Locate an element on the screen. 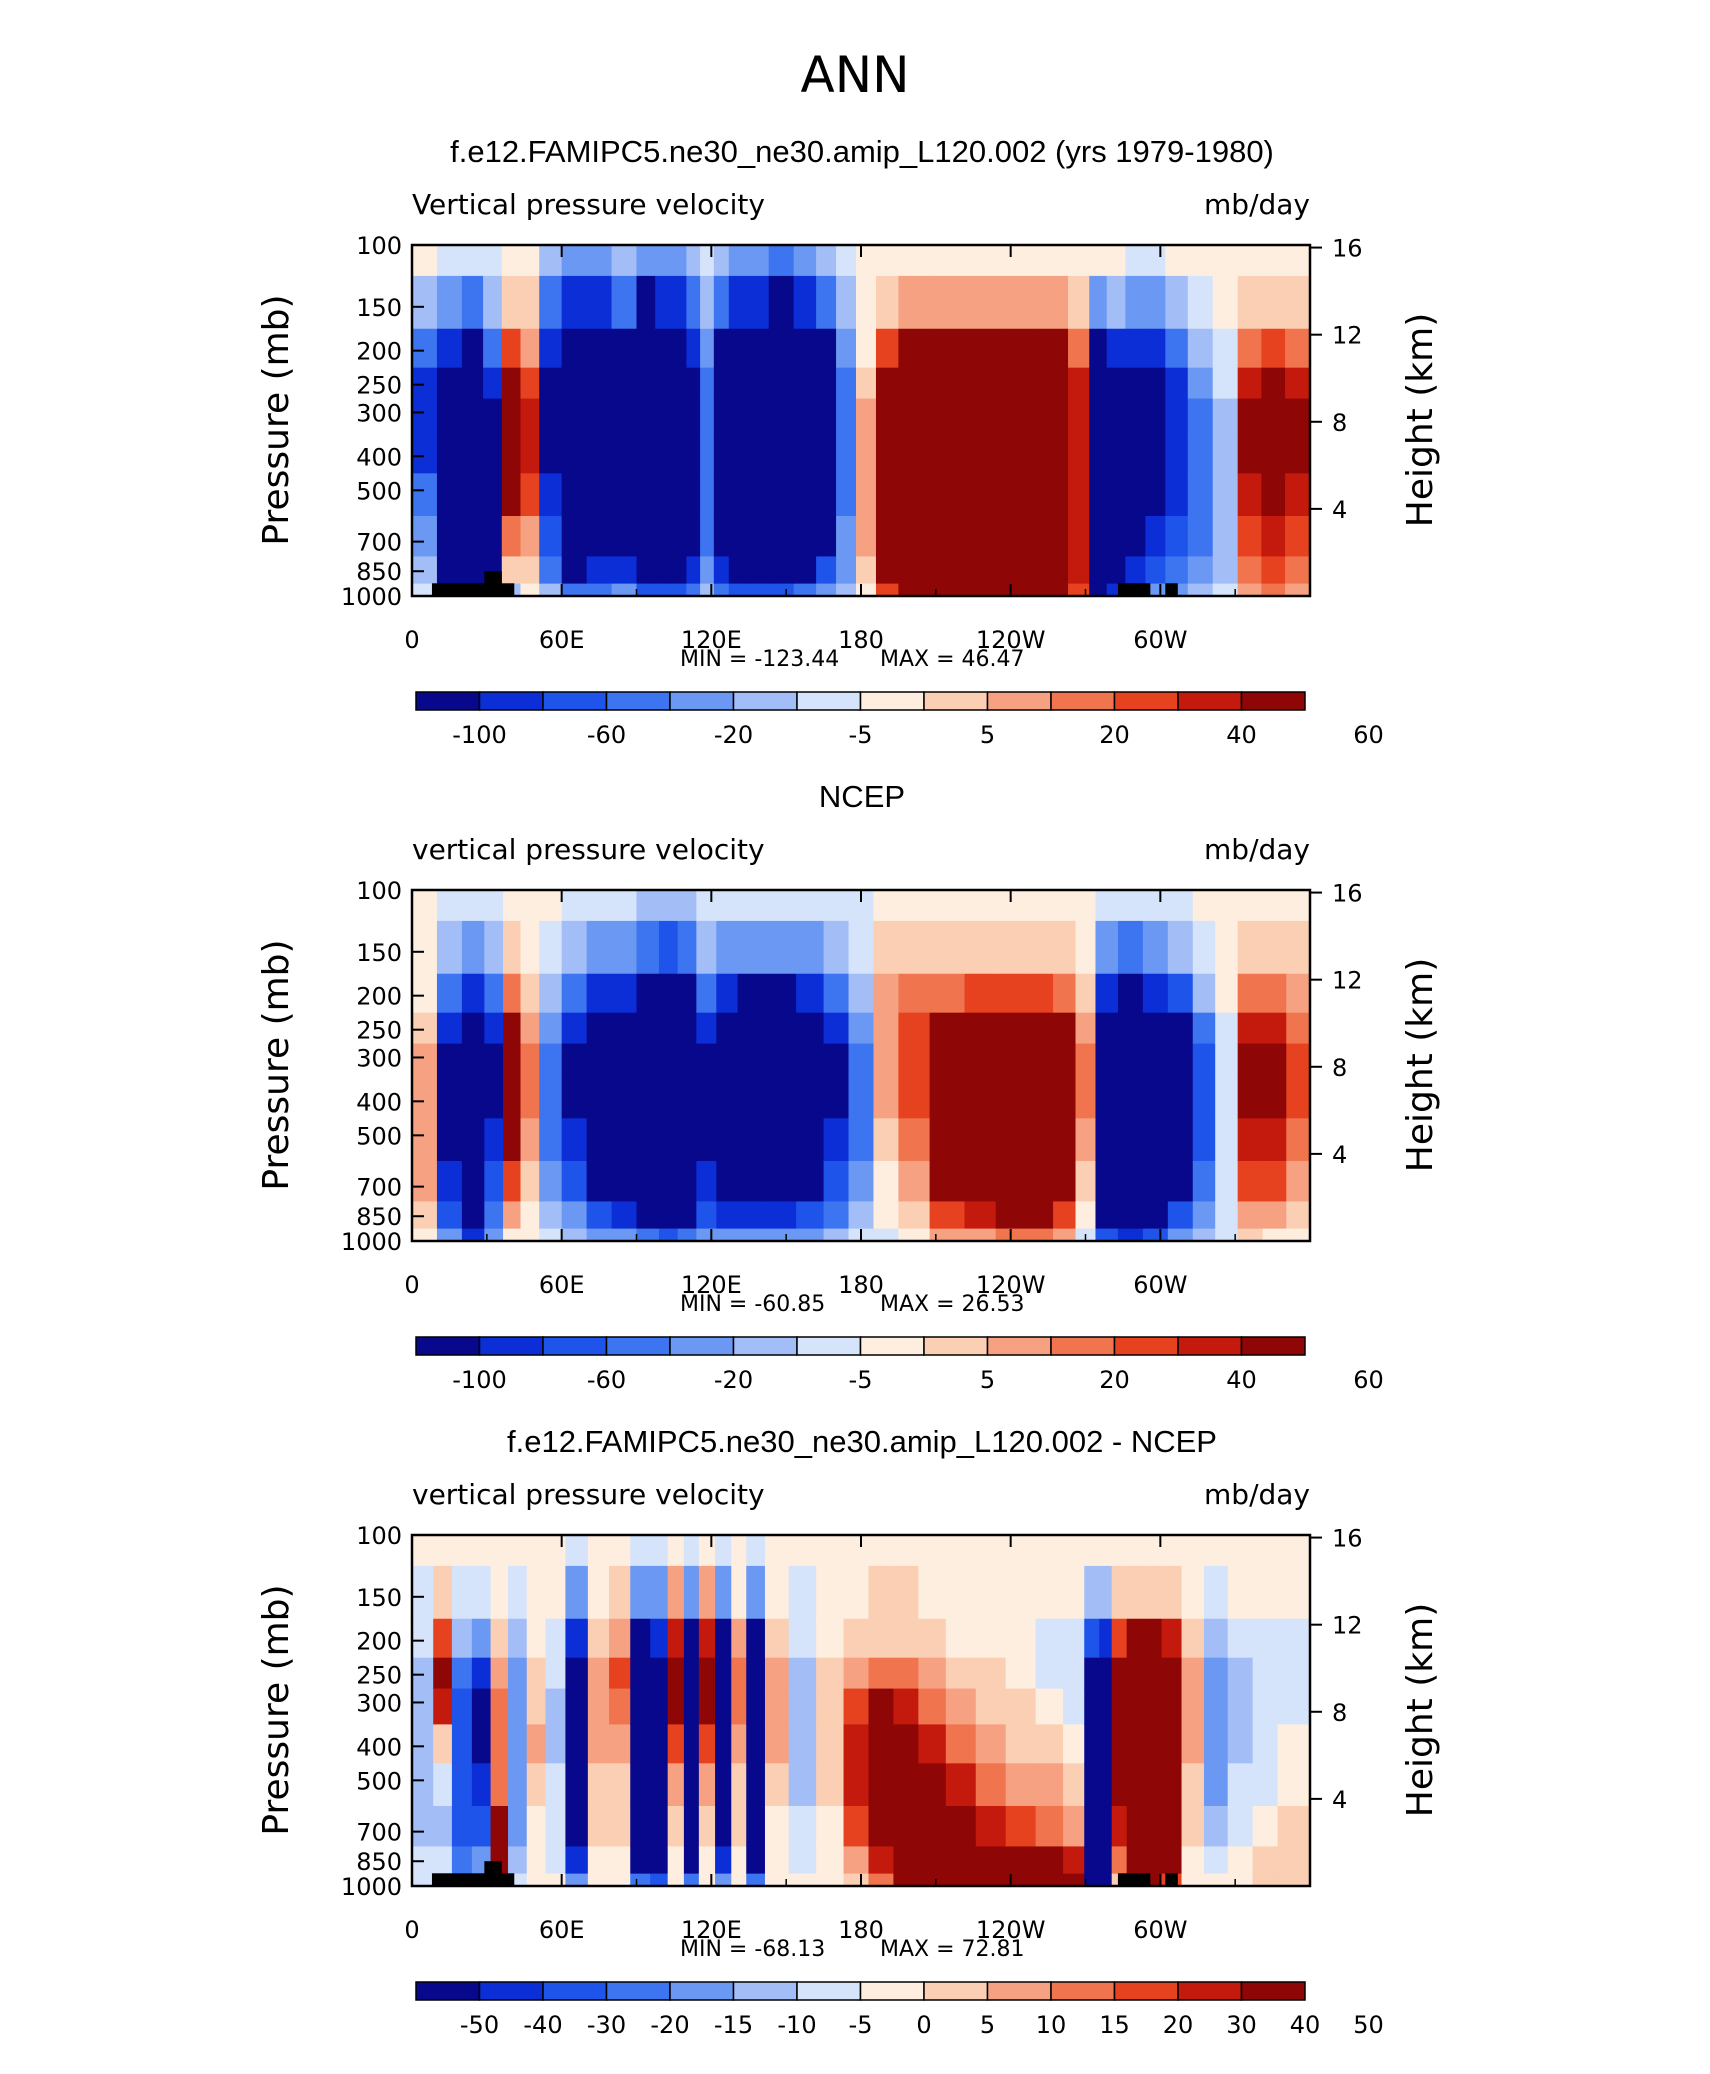 Image resolution: width=1710 pixels, height=2074 pixels. page-title: ANN is located at coordinates (854, 75).